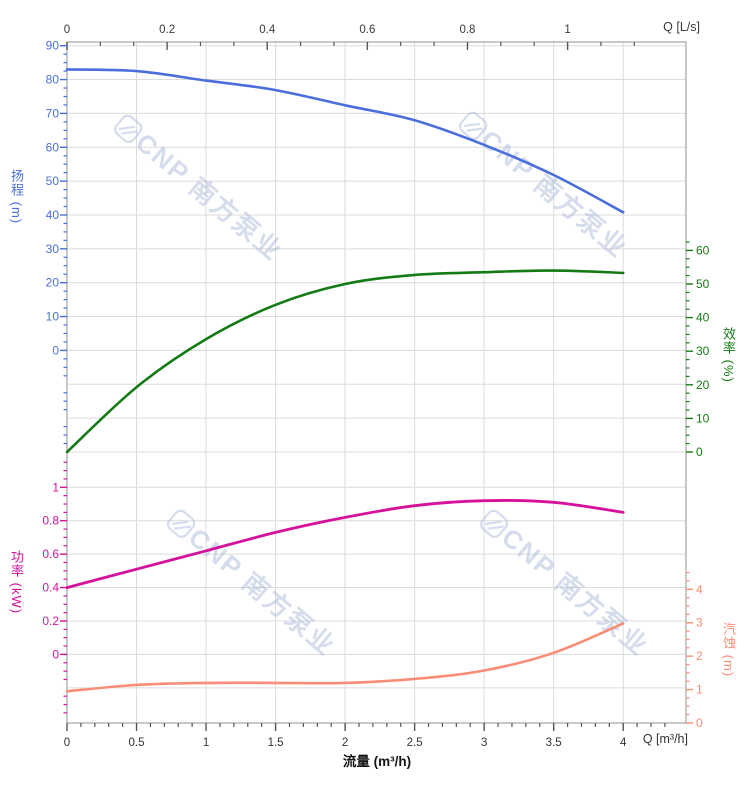  I want to click on bottom-axis-unit-label: Q [m³/h], so click(665, 739).